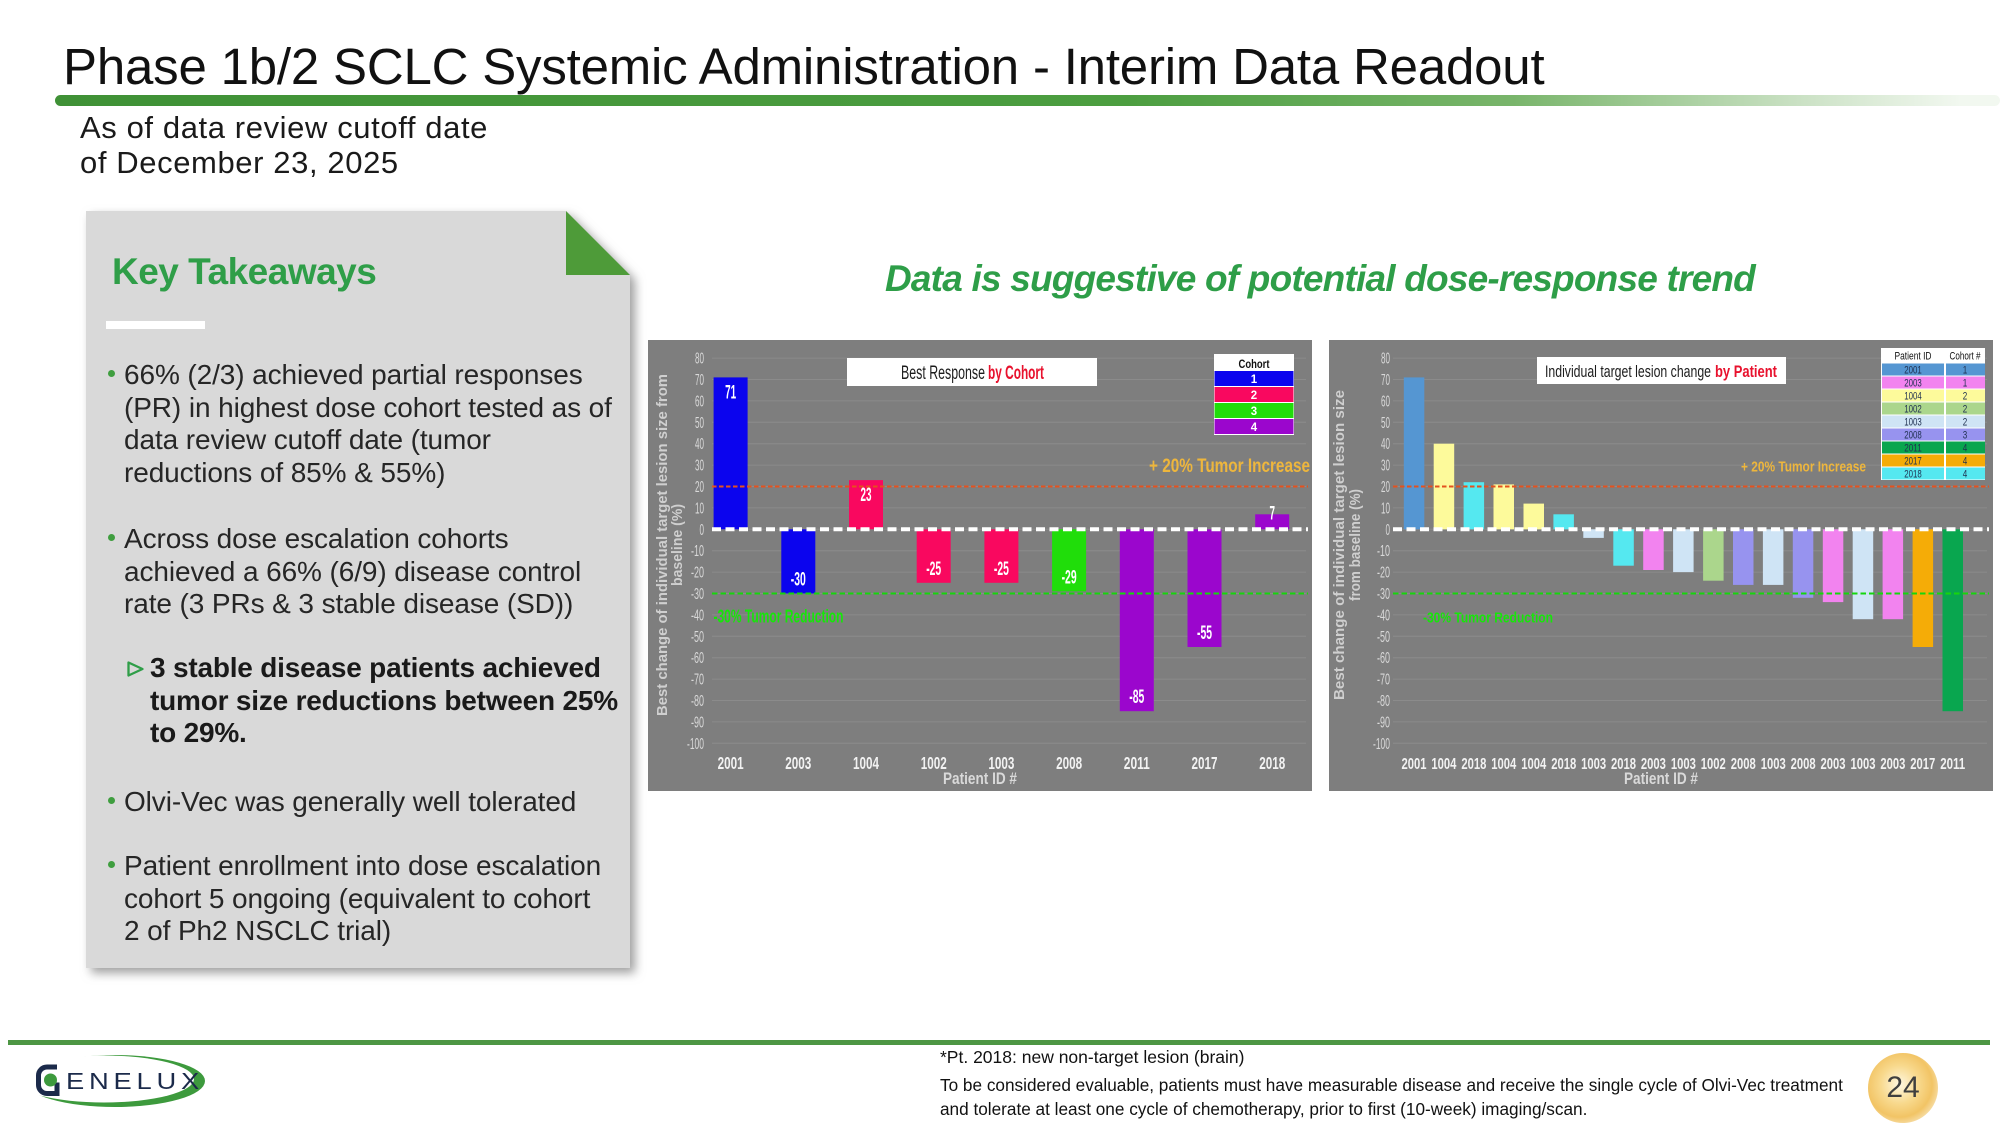 The width and height of the screenshot is (2000, 1125). What do you see at coordinates (943, 373) in the screenshot?
I see `svg-text: Best Response` at bounding box center [943, 373].